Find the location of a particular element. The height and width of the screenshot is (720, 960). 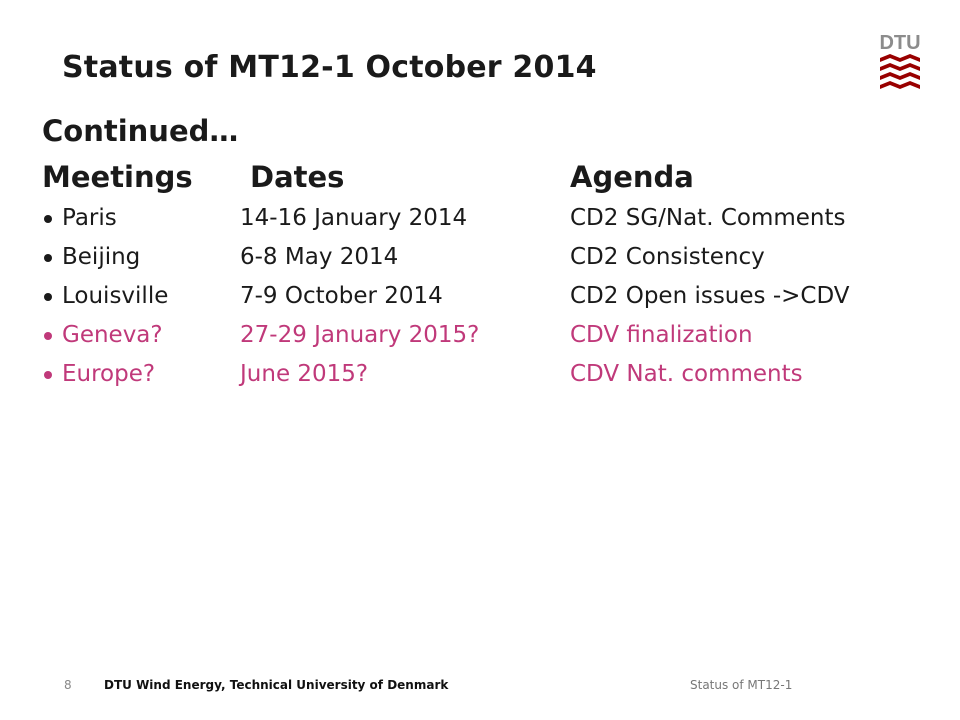

meeting-dates: 27-29 January 2015? is located at coordinates (360, 335).